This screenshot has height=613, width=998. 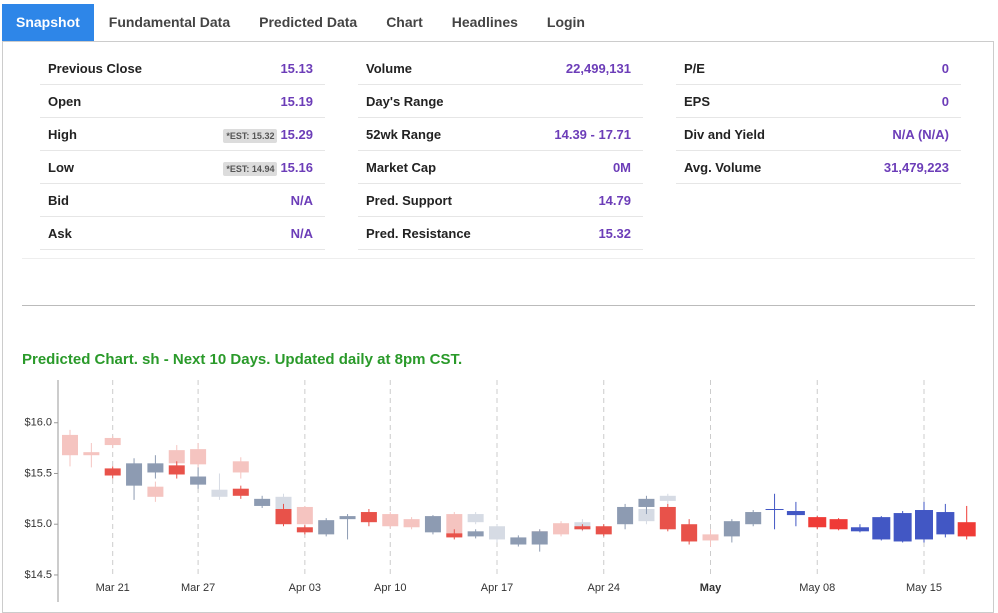 I want to click on stat-label: Avg. Volume, so click(x=723, y=167).